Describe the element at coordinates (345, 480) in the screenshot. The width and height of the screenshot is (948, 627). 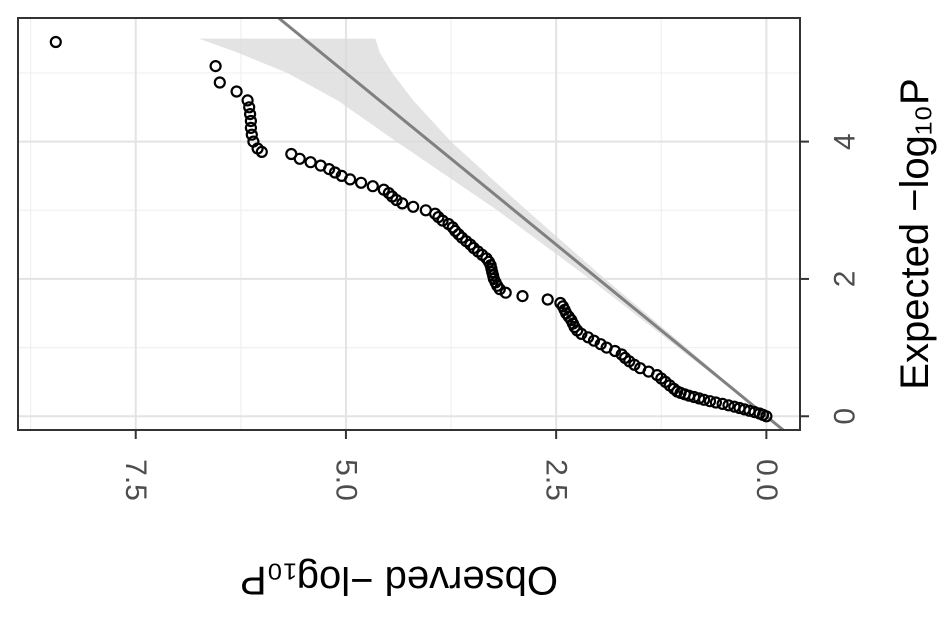
I see `observed-tick-label: 5.0` at that location.